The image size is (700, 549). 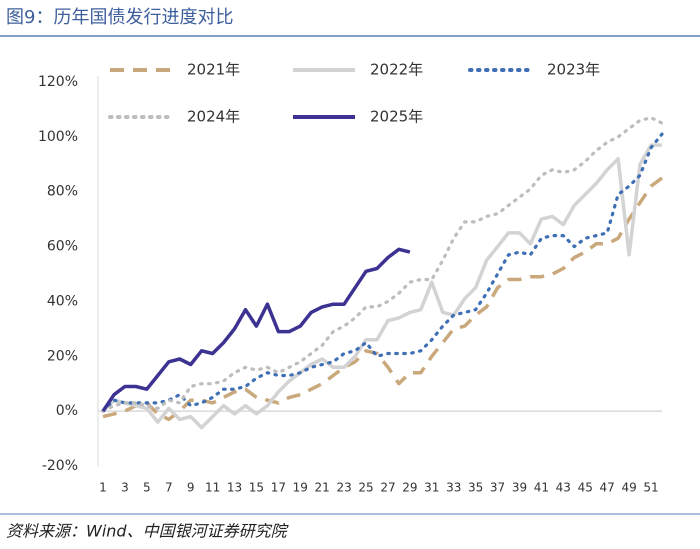 What do you see at coordinates (396, 70) in the screenshot?
I see `legend-label: 2022年` at bounding box center [396, 70].